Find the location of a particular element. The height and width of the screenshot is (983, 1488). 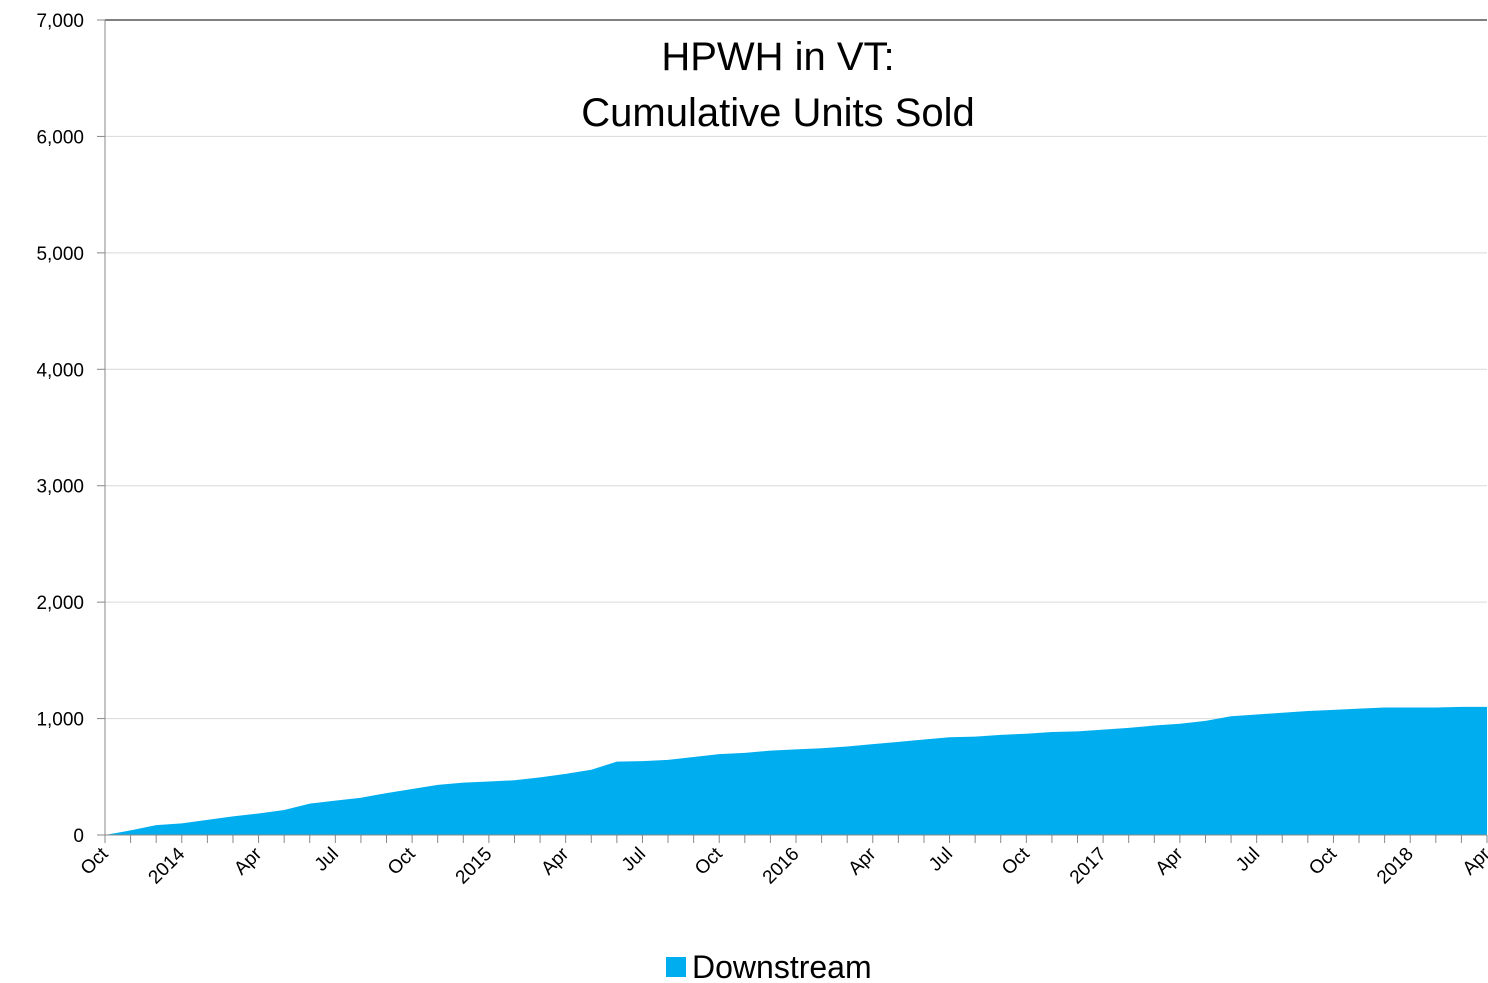

x-tick-label: 2015 is located at coordinates (474, 866).